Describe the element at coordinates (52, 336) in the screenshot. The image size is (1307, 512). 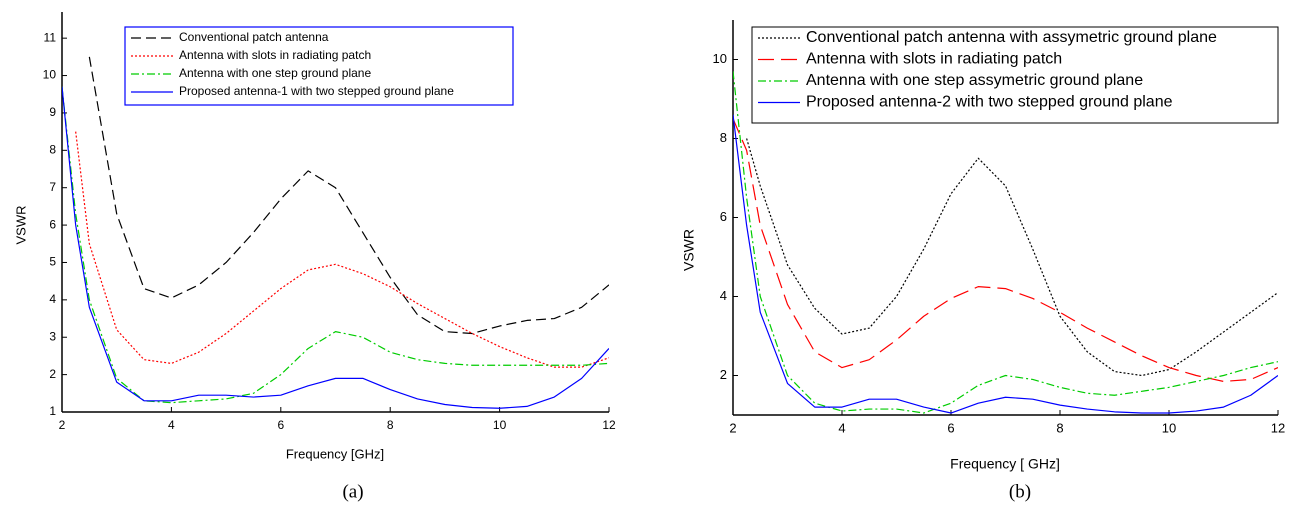
I see `y-tick-label: 3` at that location.